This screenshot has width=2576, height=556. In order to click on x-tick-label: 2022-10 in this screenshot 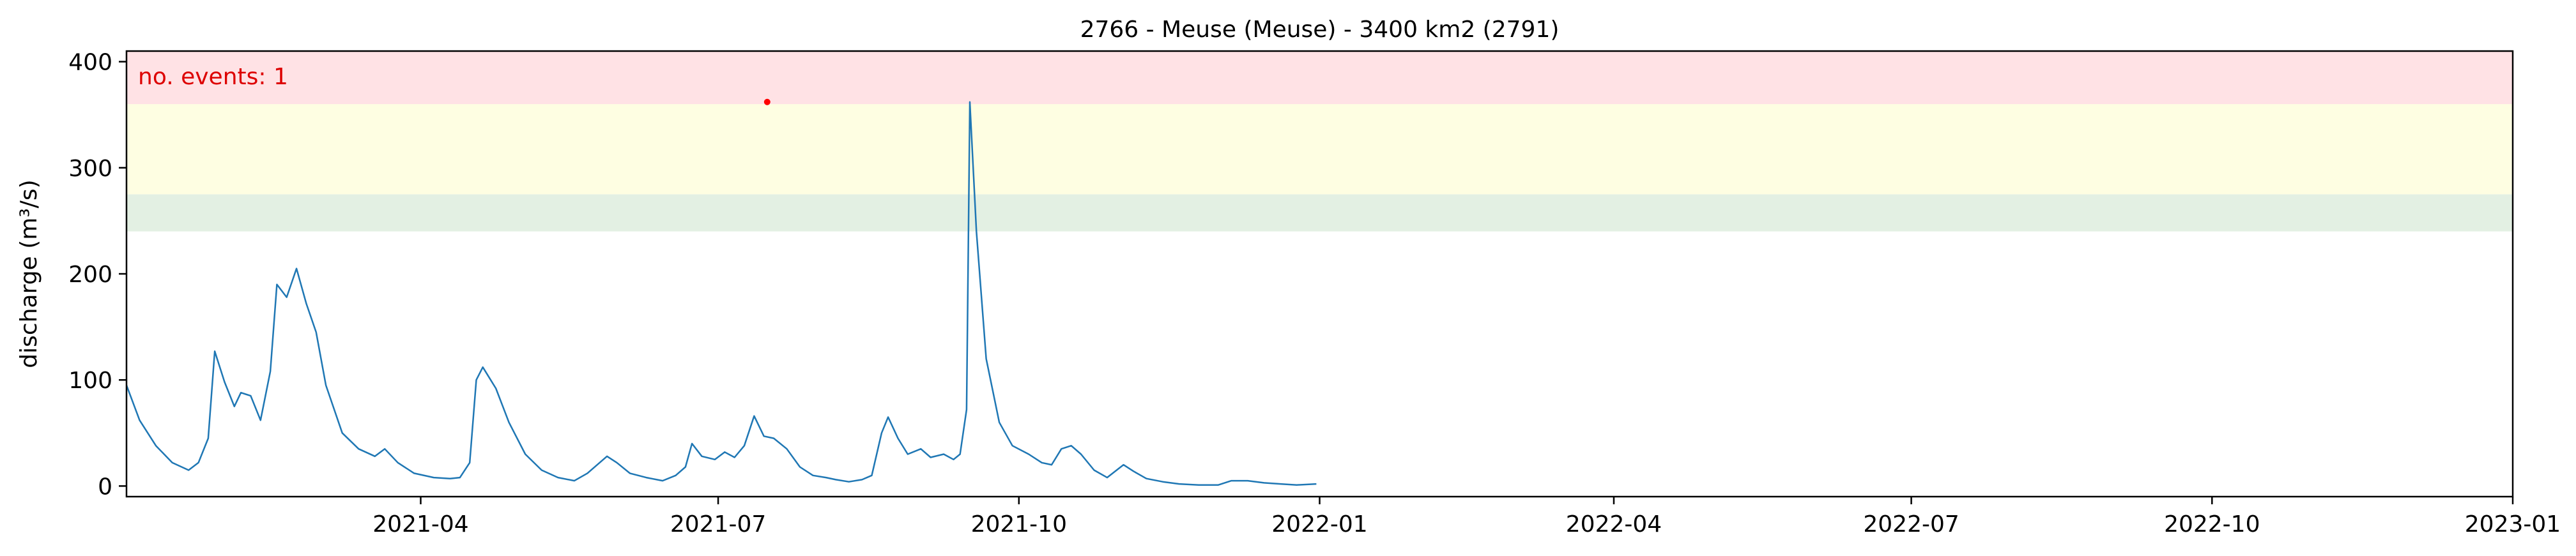, I will do `click(2212, 524)`.